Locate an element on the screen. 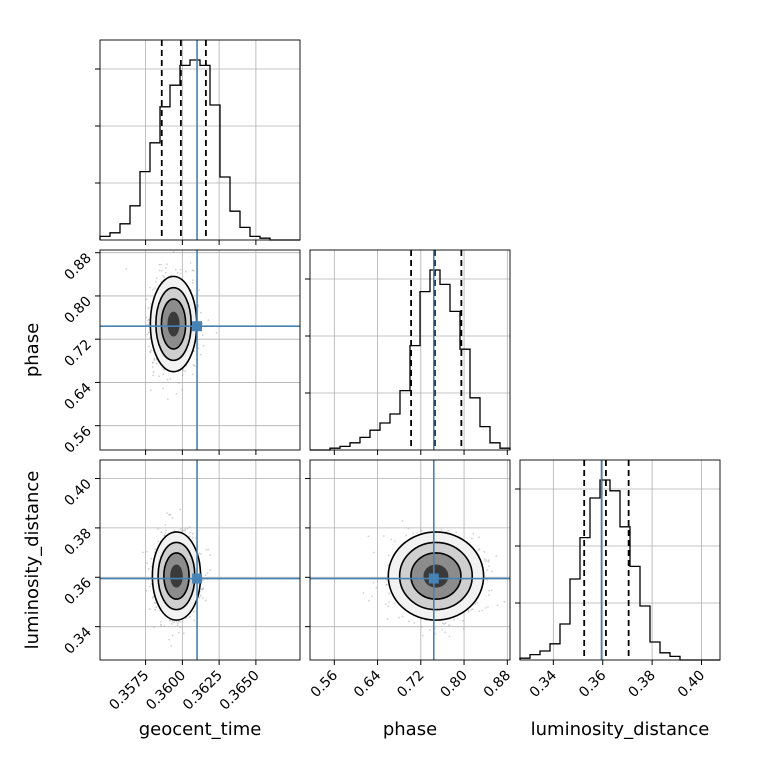  xtick-label-luminosity-distance-1: 0.36 is located at coordinates (592, 683).